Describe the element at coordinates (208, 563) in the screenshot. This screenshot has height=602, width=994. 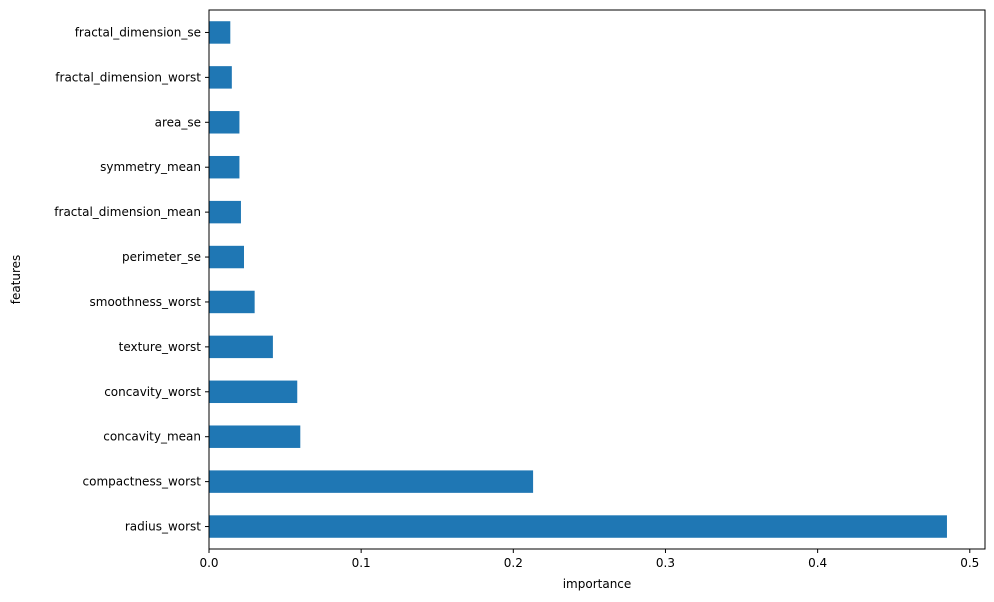
I see `x-tick-label: 0.0` at that location.